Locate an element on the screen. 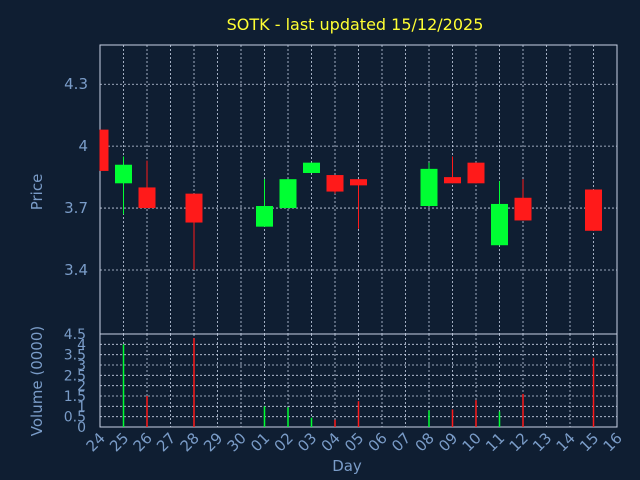  volume-tick-label: 2 is located at coordinates (81, 387).